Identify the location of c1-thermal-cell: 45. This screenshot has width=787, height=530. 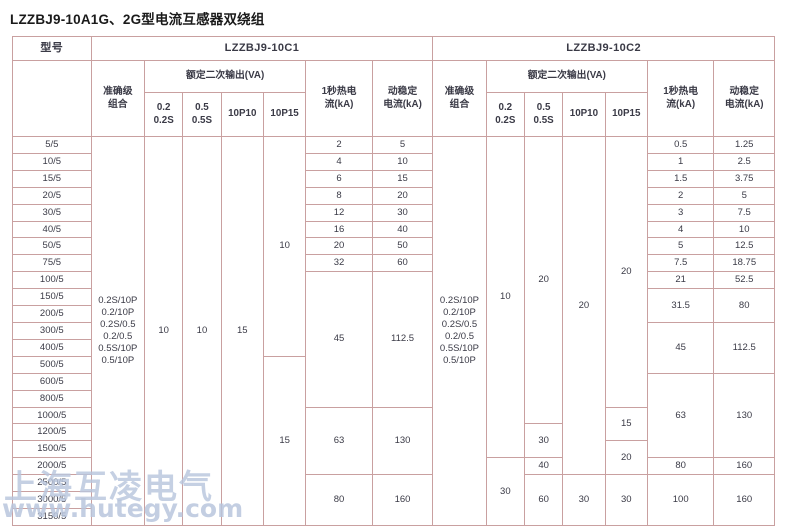
(339, 339).